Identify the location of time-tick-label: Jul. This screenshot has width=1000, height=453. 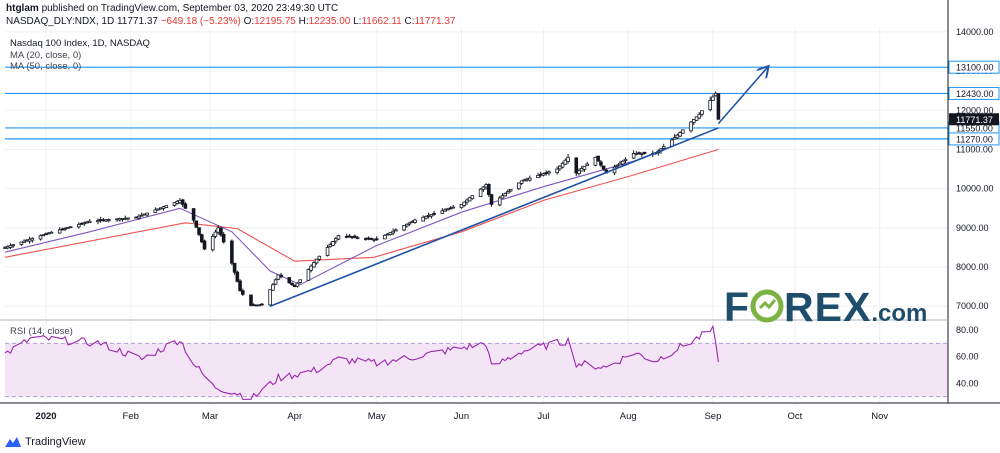
(543, 416).